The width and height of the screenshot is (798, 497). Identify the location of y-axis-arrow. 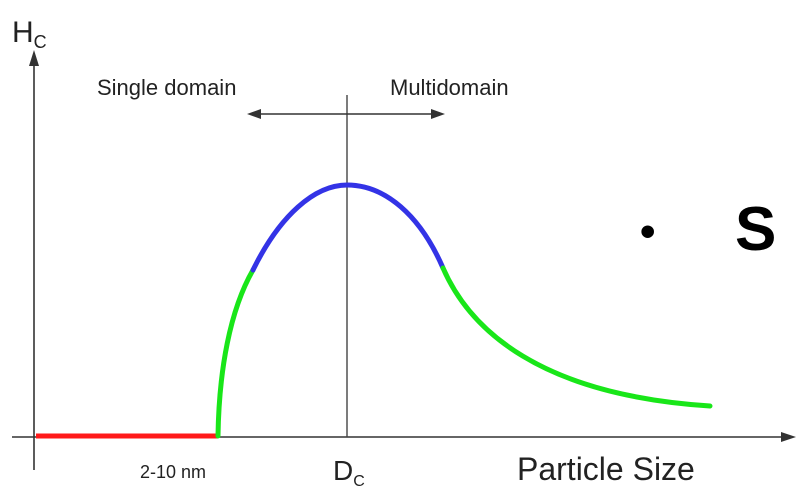
(34, 58).